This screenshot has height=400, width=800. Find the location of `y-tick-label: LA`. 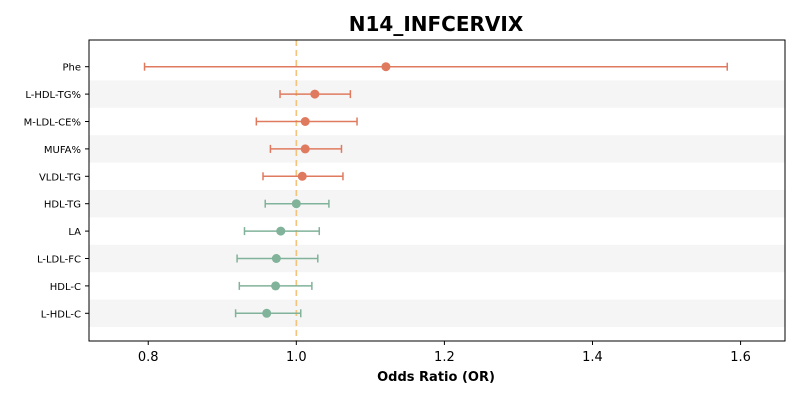

y-tick-label: LA is located at coordinates (74, 232).